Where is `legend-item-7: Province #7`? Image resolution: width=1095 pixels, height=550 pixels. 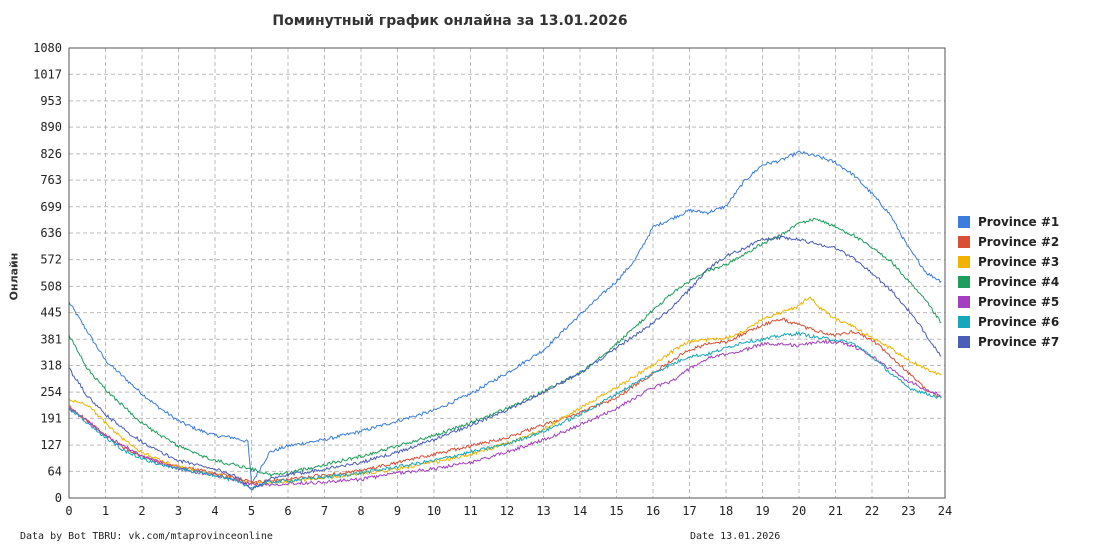
legend-item-7: Province #7 is located at coordinates (1008, 342).